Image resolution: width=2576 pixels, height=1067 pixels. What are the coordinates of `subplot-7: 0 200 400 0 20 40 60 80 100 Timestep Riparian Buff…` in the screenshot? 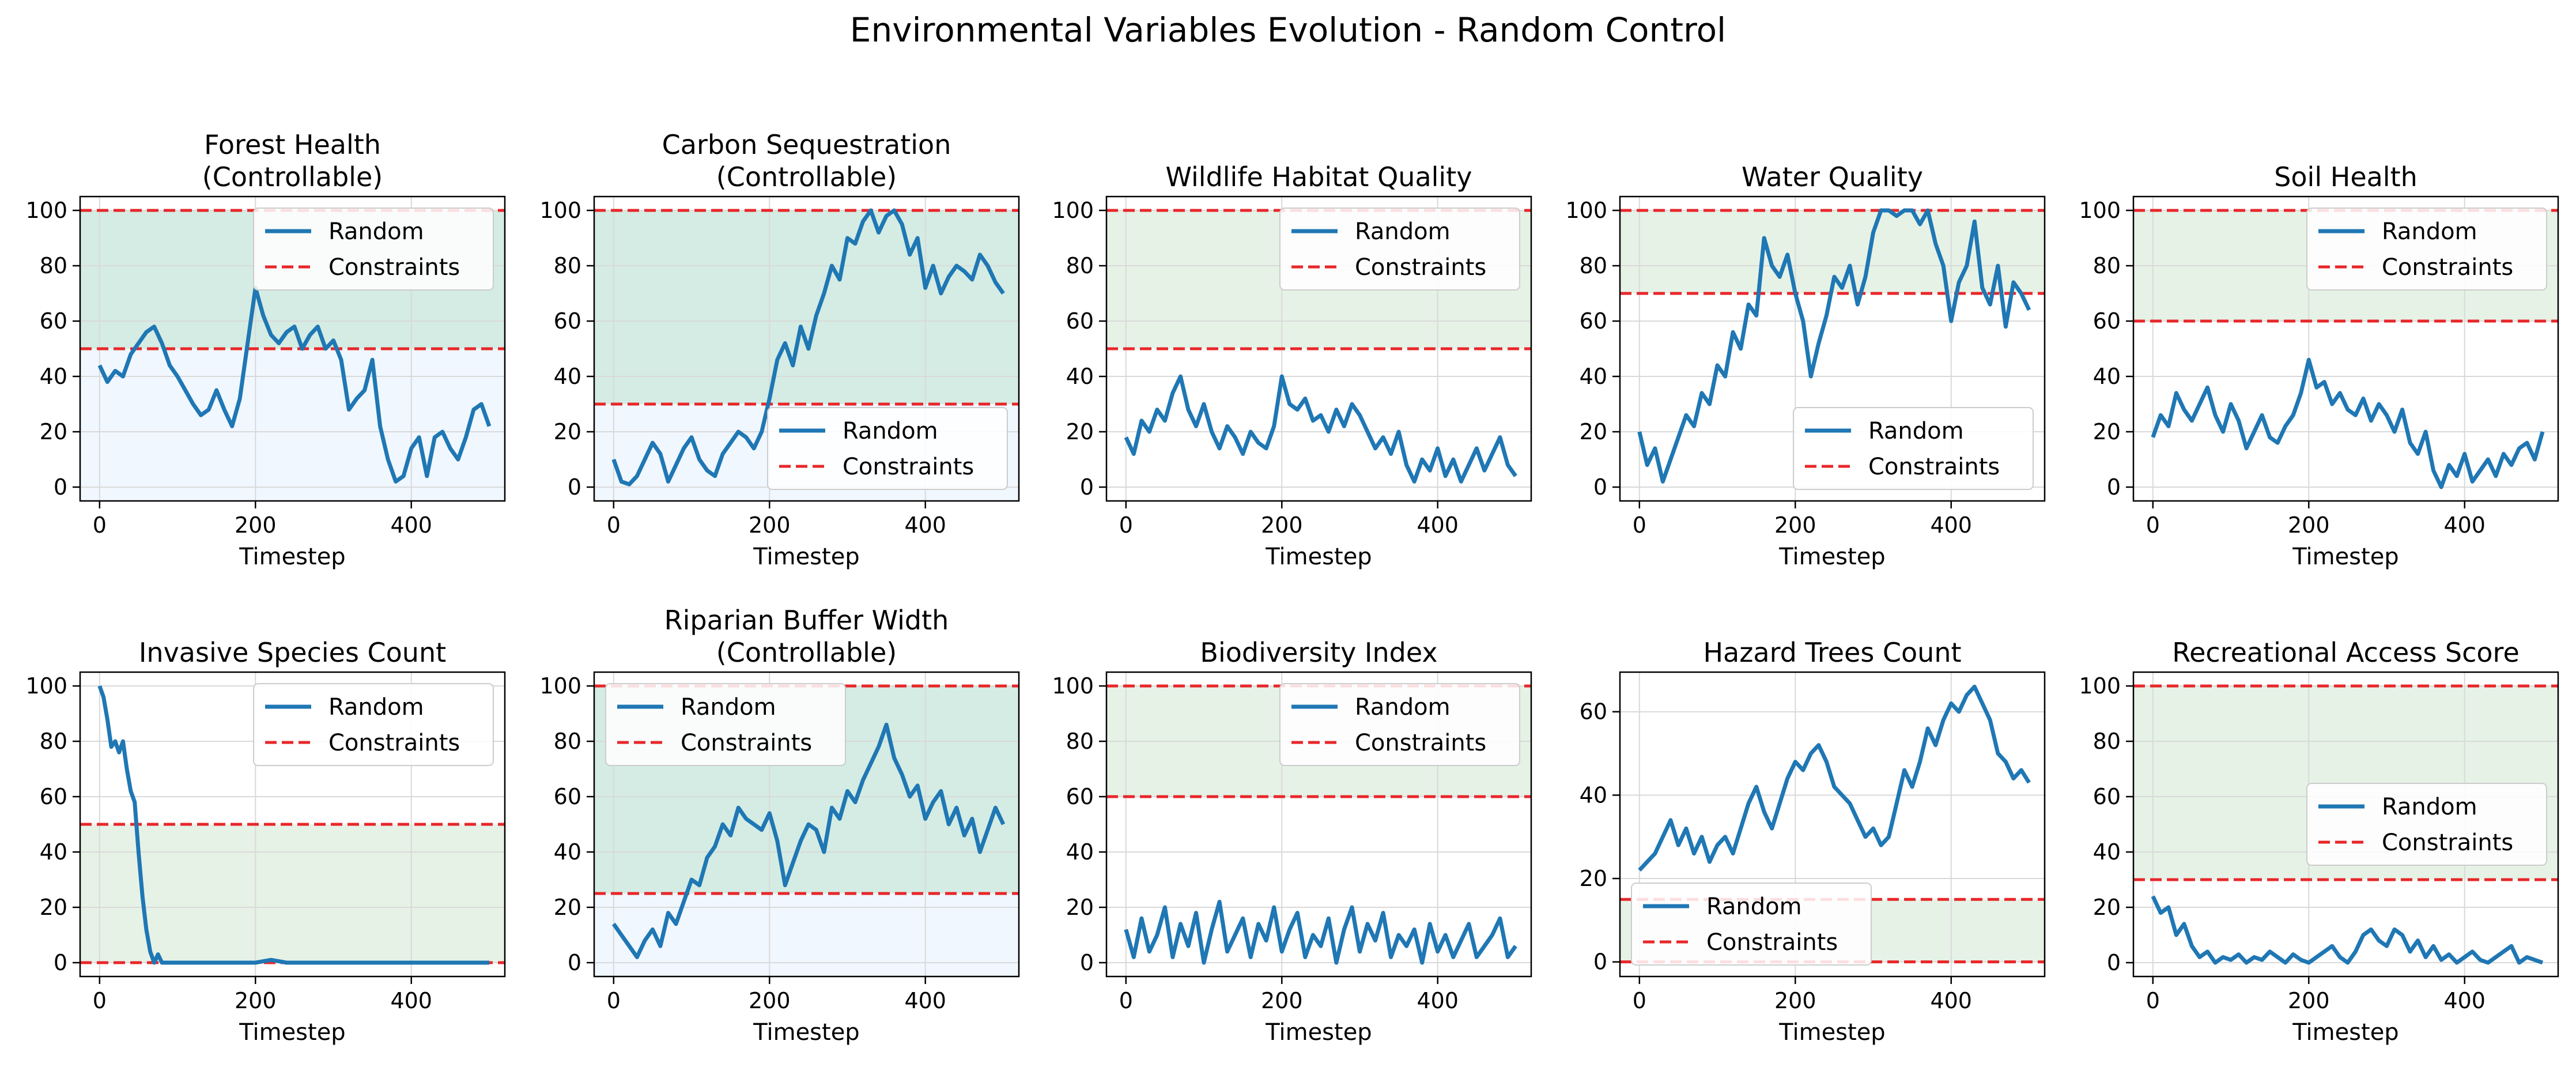 It's located at (779, 825).